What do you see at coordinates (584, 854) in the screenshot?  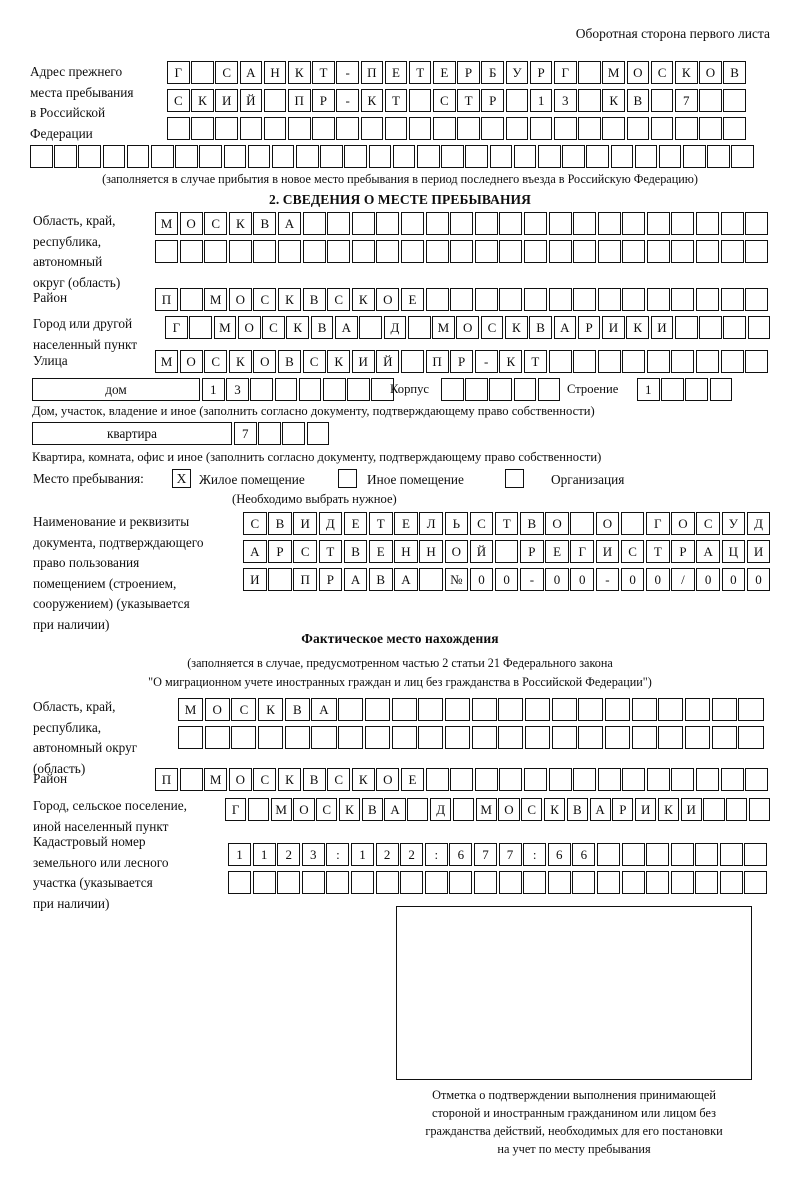 I see `char-cell: 6` at bounding box center [584, 854].